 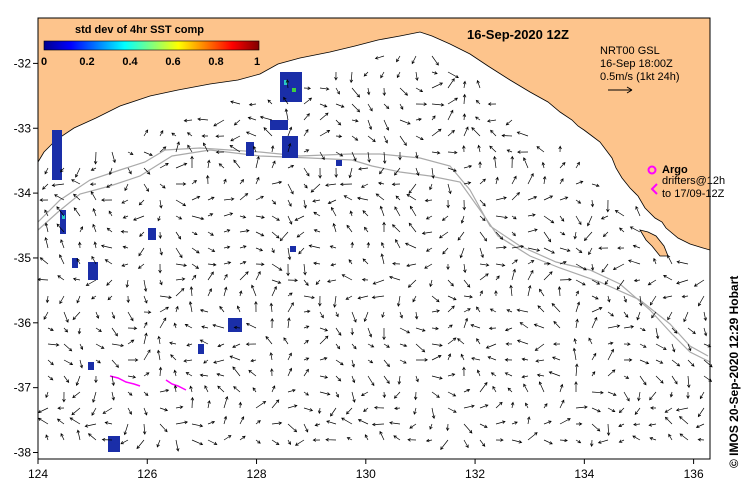 What do you see at coordinates (23, 193) in the screenshot?
I see `y-tick-label: -34` at bounding box center [23, 193].